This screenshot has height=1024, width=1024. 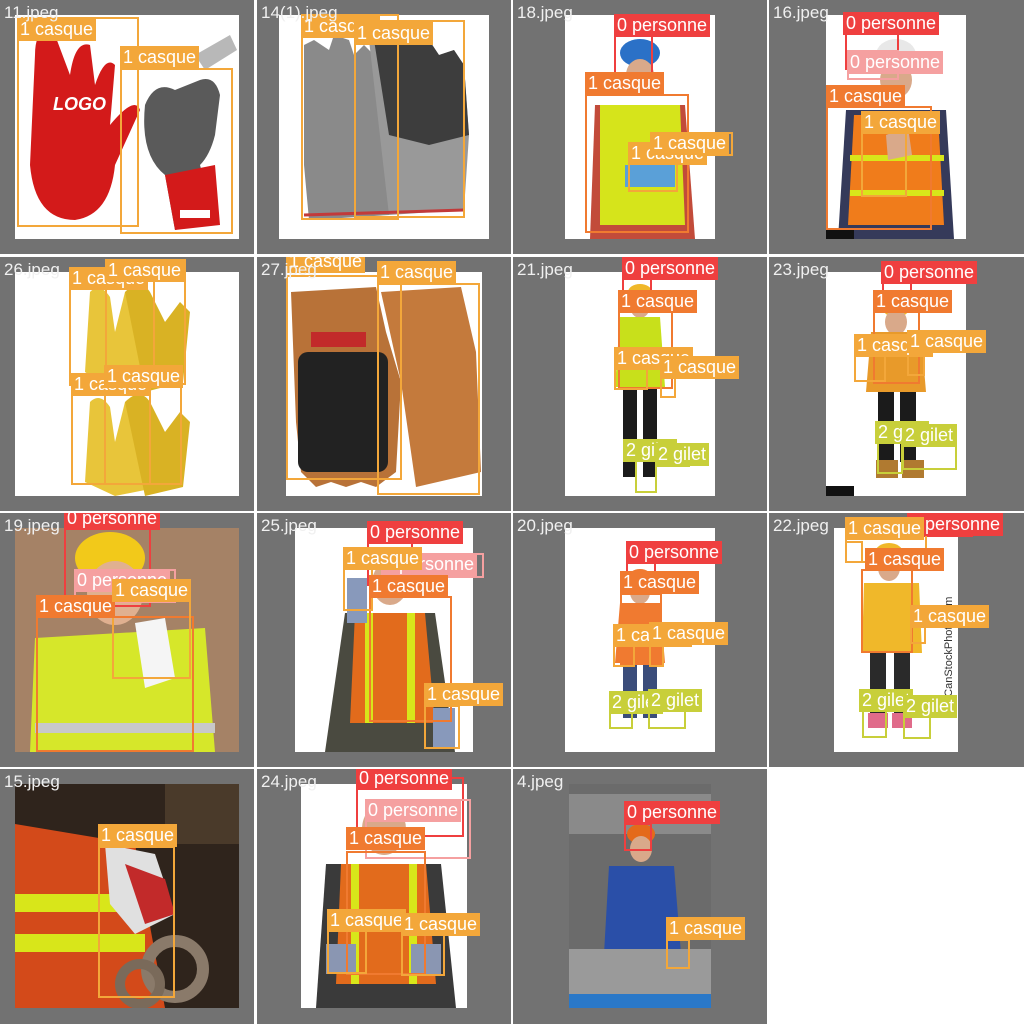 I want to click on svg-text: LOGO, so click(x=79, y=104).